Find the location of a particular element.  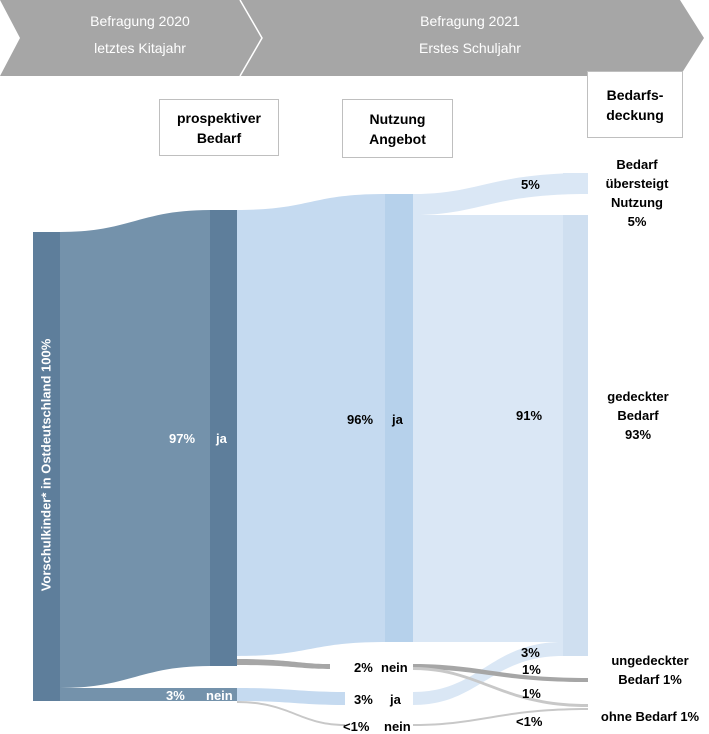

label-ja-3-pct: 3% is located at coordinates (363, 699).